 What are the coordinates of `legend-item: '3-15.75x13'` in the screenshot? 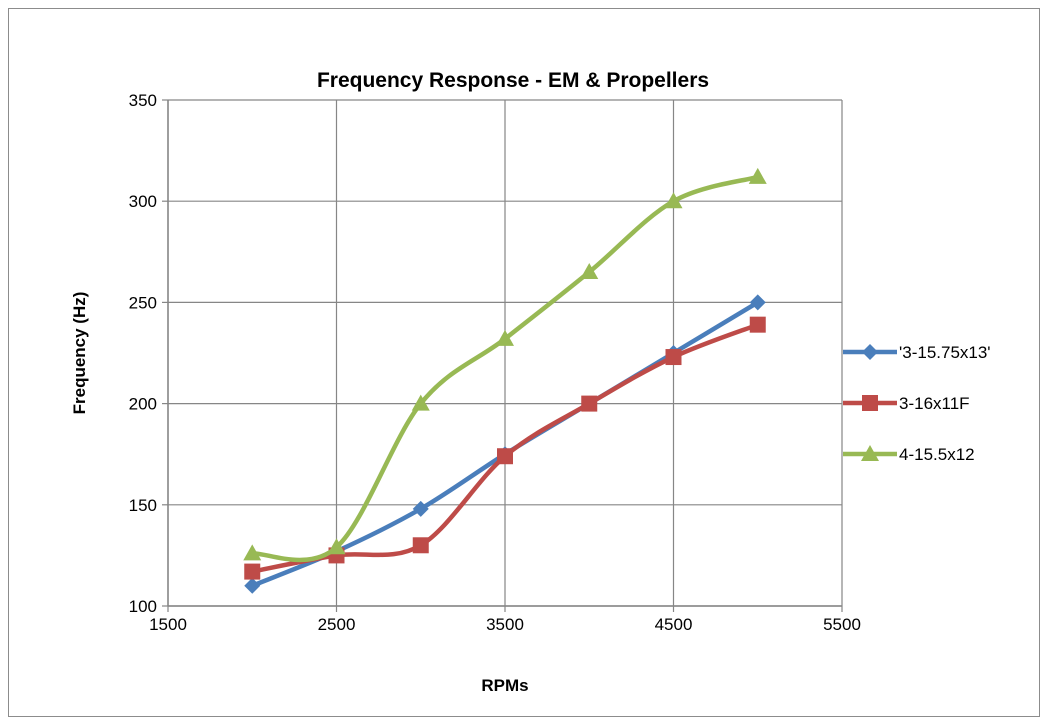 It's located at (917, 352).